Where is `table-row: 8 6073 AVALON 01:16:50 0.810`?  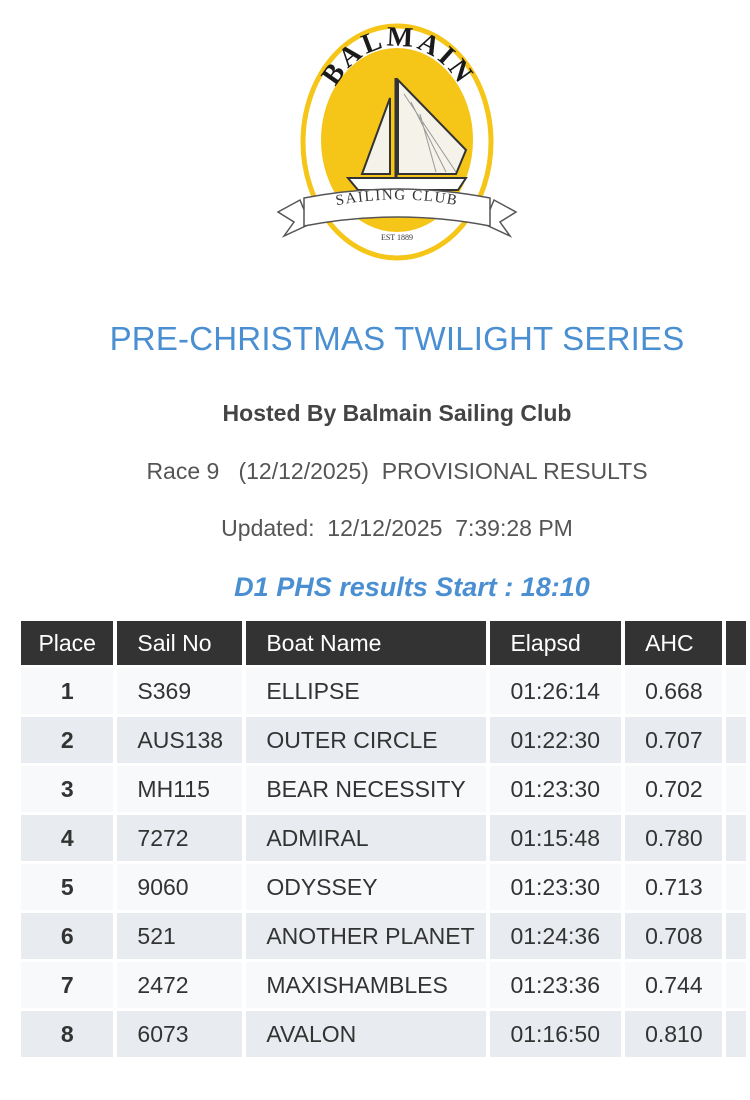
table-row: 8 6073 AVALON 01:16:50 0.810 is located at coordinates (383, 1034).